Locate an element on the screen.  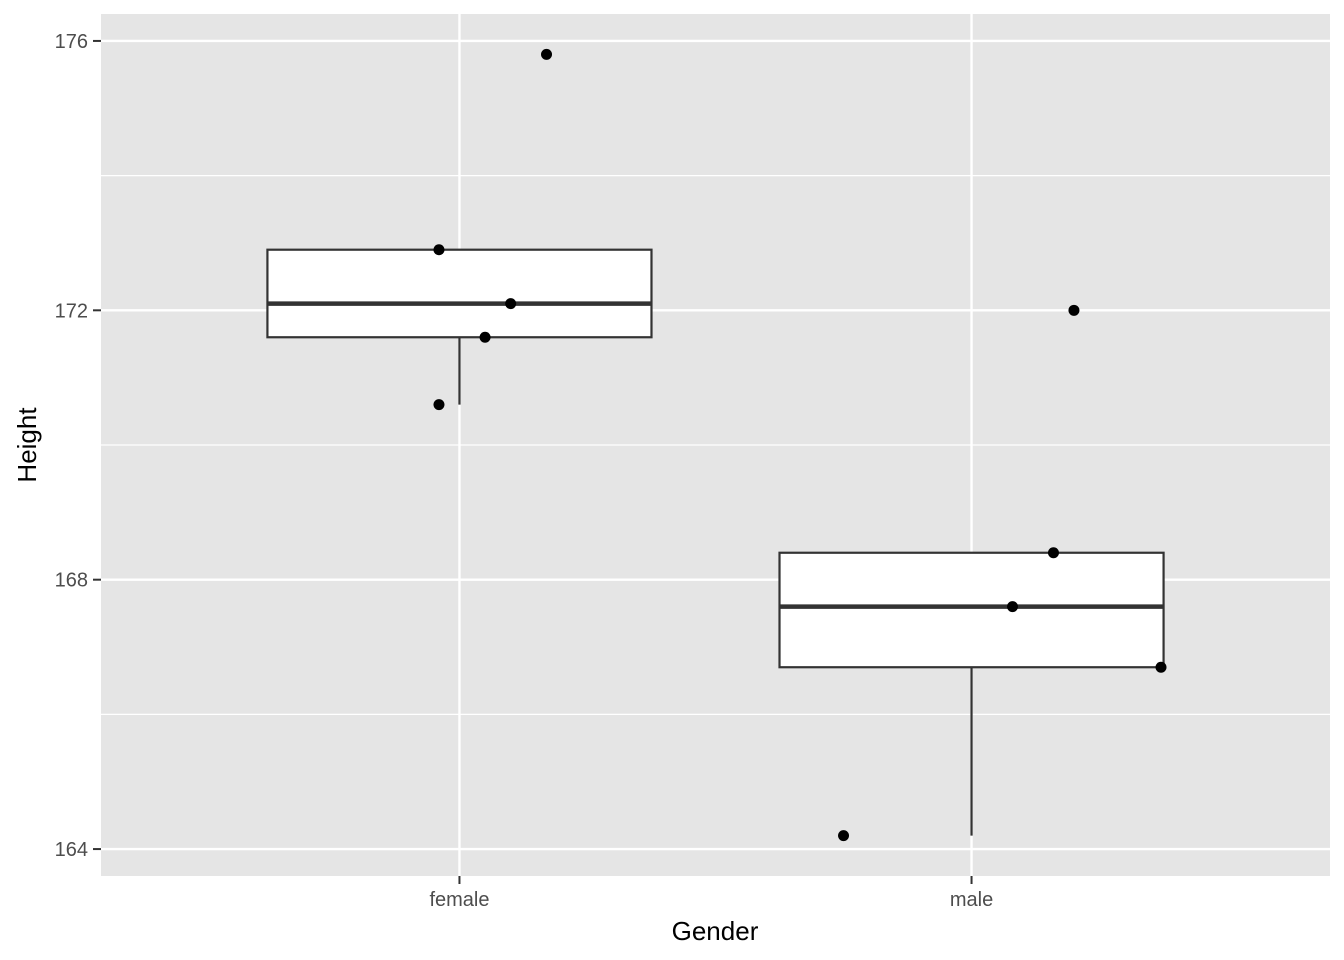
y-tick-label: 168 is located at coordinates (71, 581).